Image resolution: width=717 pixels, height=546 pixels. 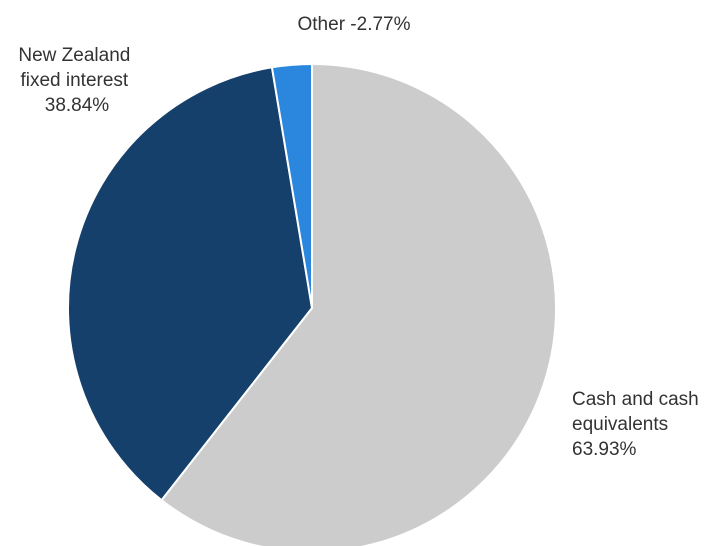 What do you see at coordinates (620, 424) in the screenshot?
I see `label-cash-line-2: equivalents` at bounding box center [620, 424].